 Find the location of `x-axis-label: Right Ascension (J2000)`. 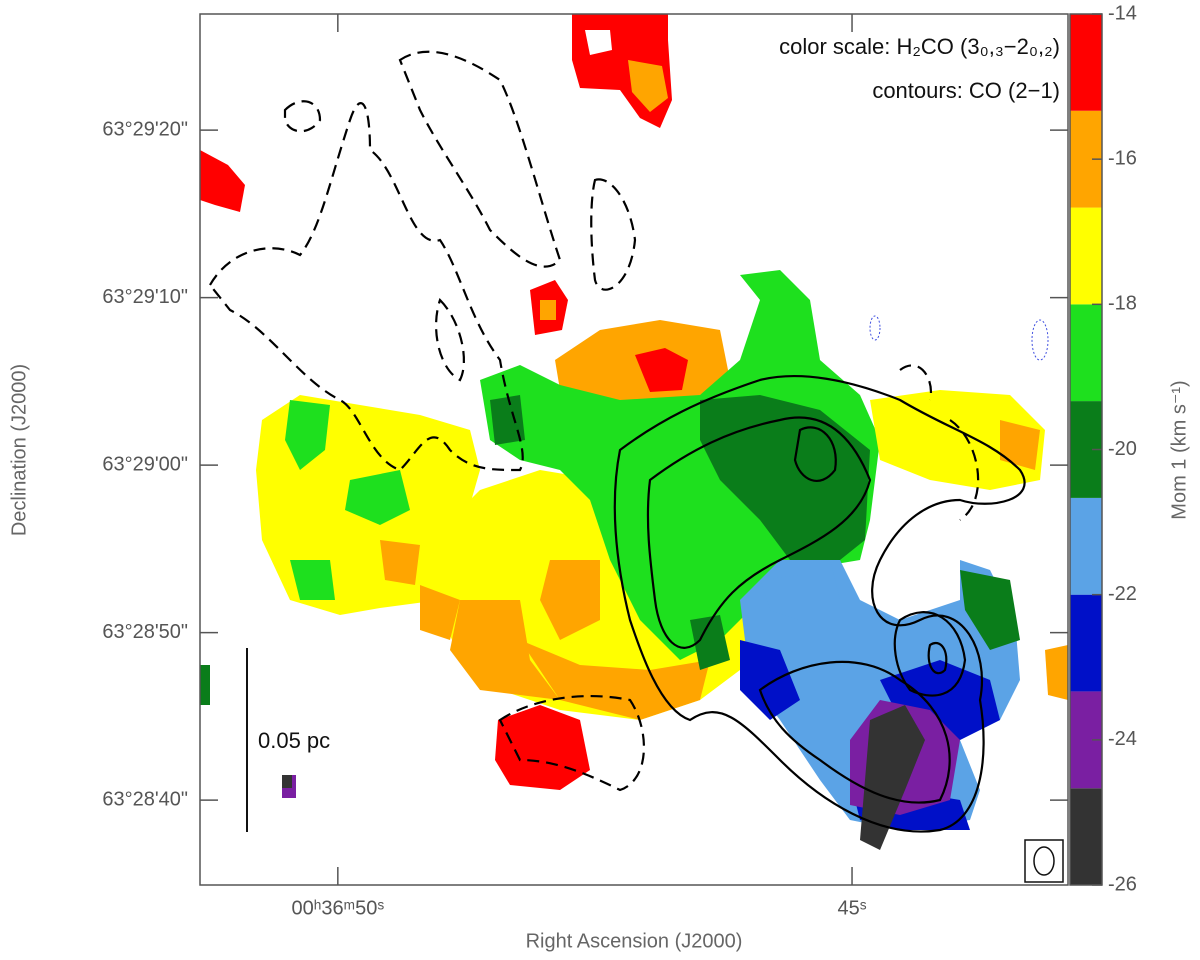

x-axis-label: Right Ascension (J2000) is located at coordinates (634, 941).